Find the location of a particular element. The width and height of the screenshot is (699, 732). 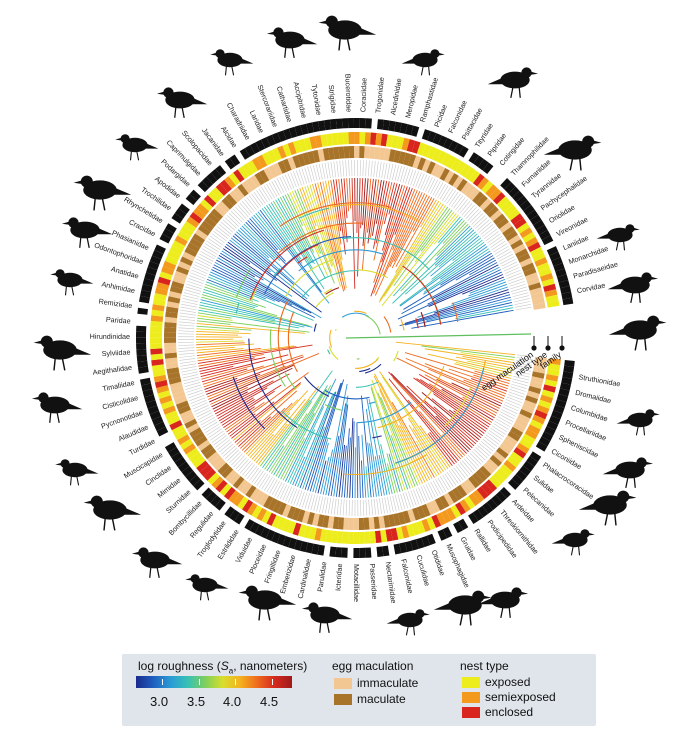

family-label: Anhimidae is located at coordinates (118, 287).